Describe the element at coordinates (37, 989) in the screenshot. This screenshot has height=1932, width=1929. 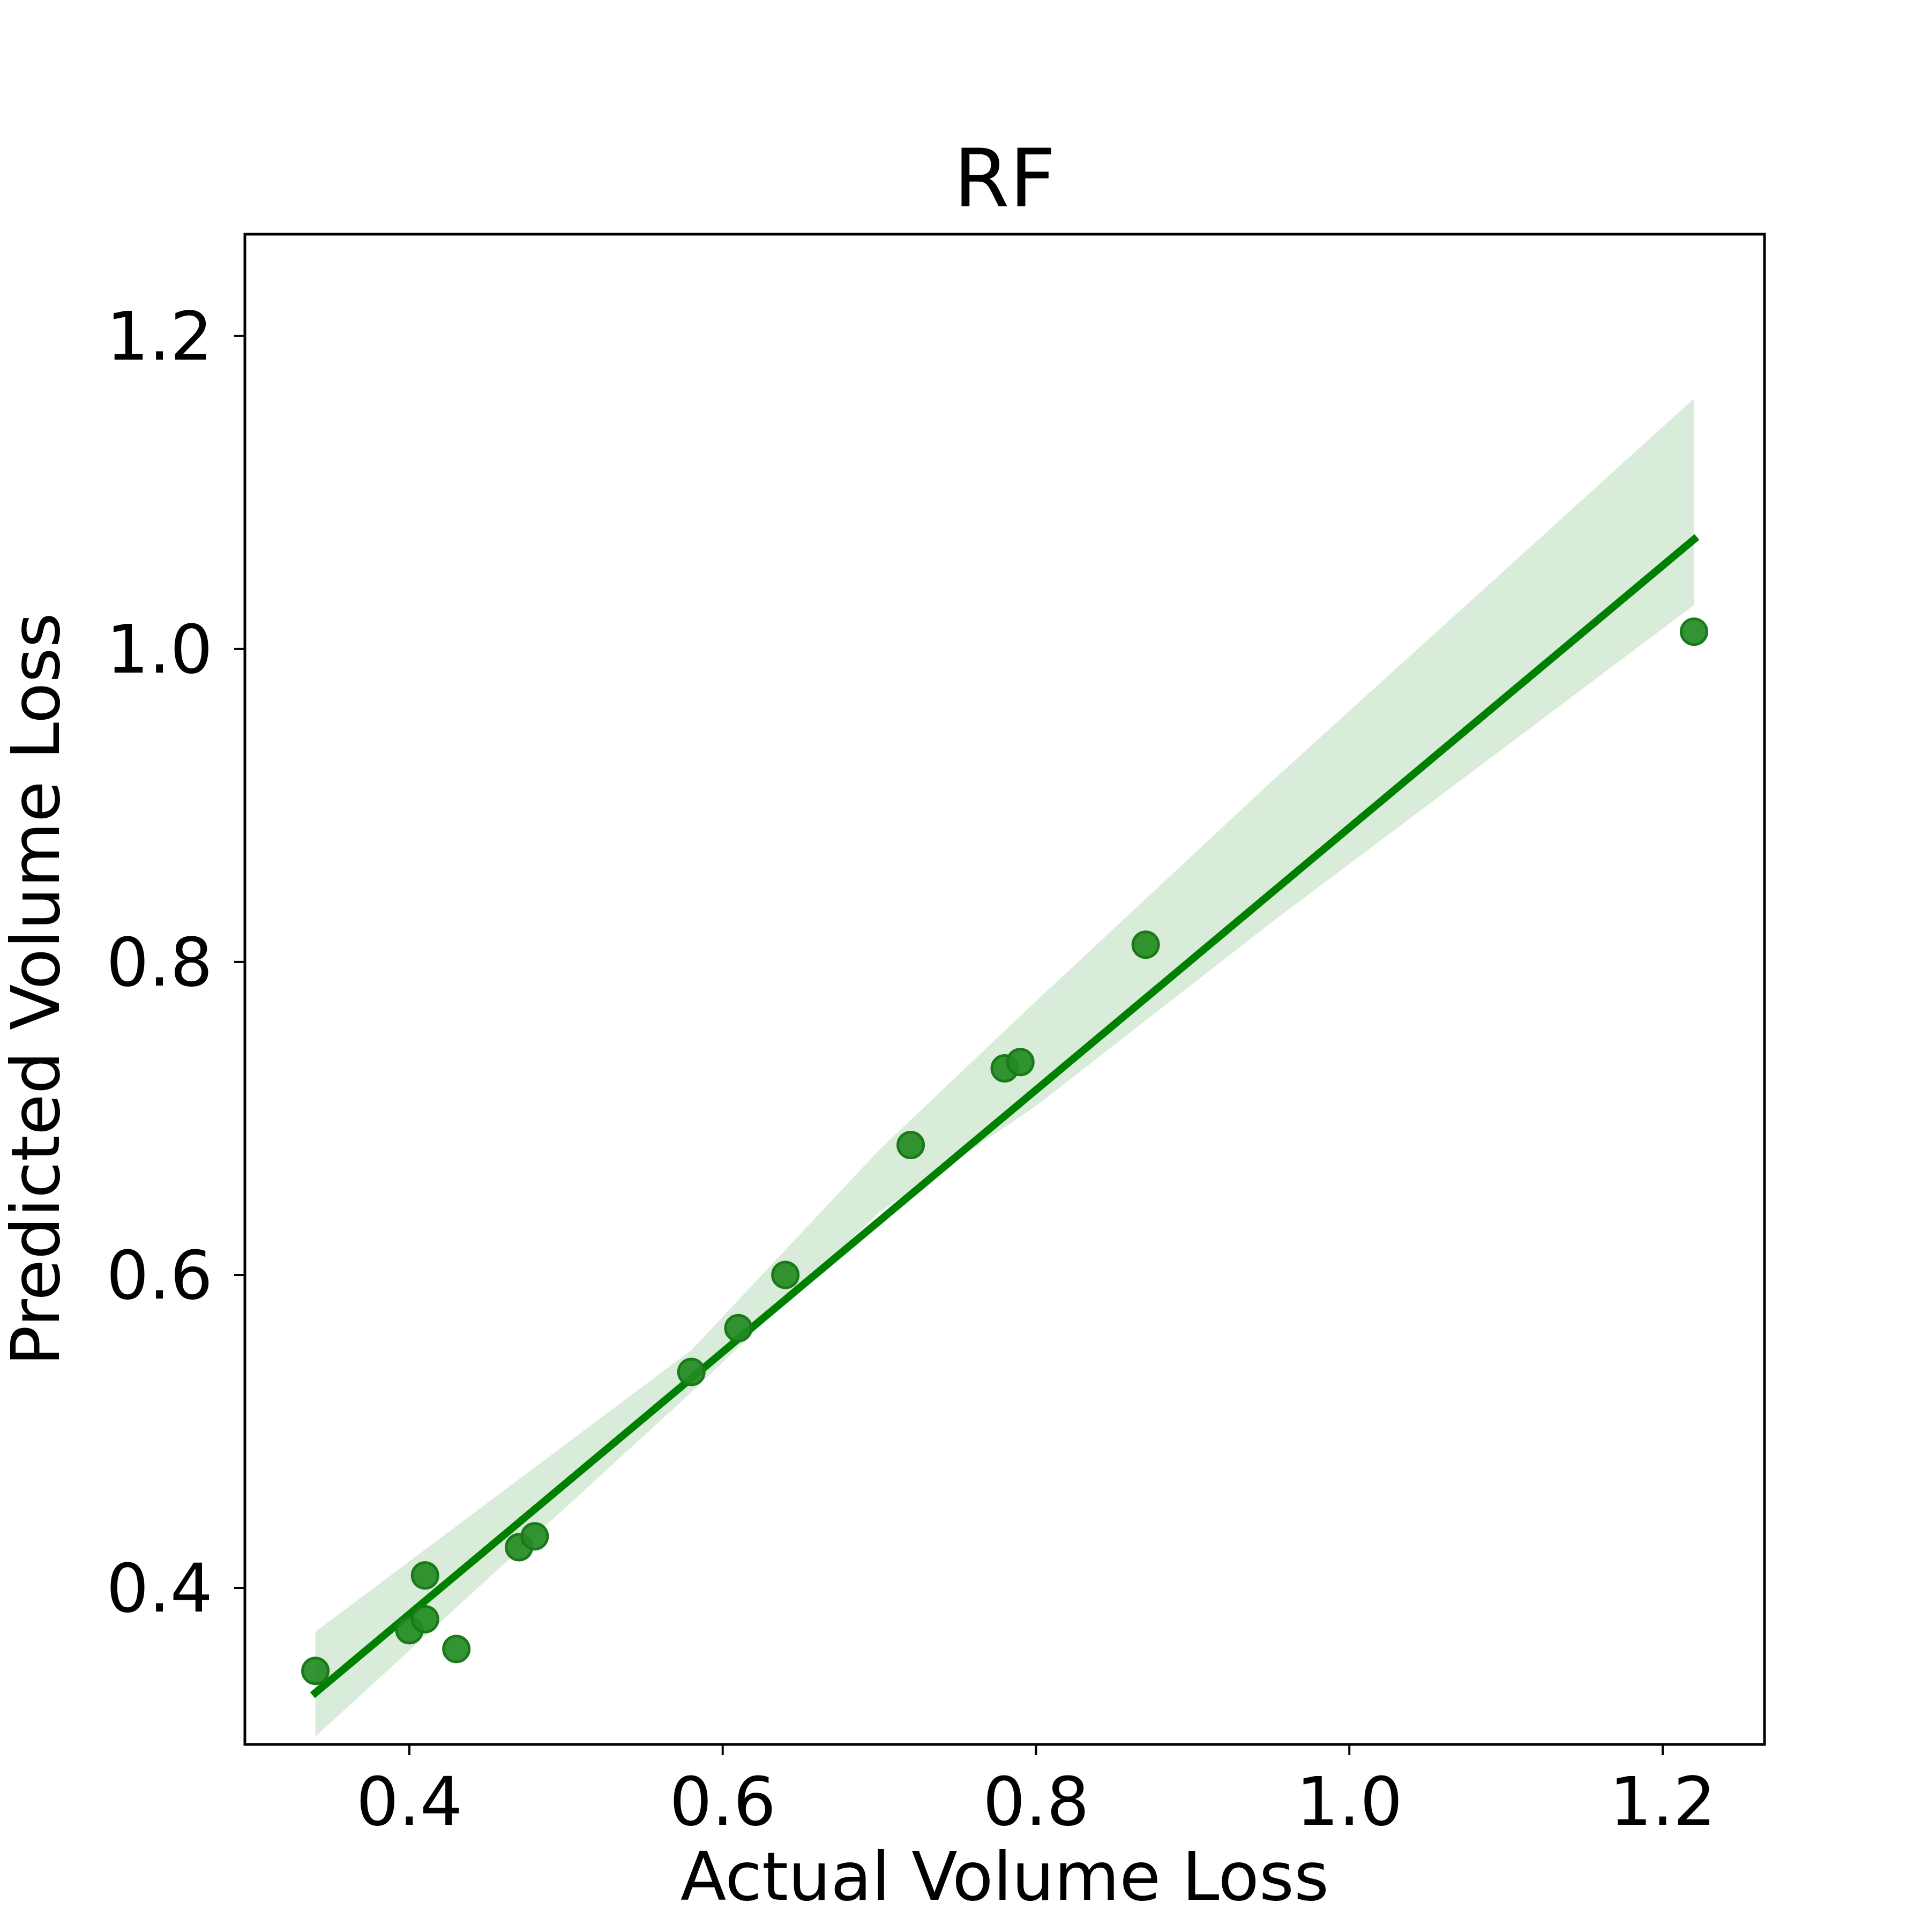
I see `y-axis-label: Predicted Volume Loss` at that location.